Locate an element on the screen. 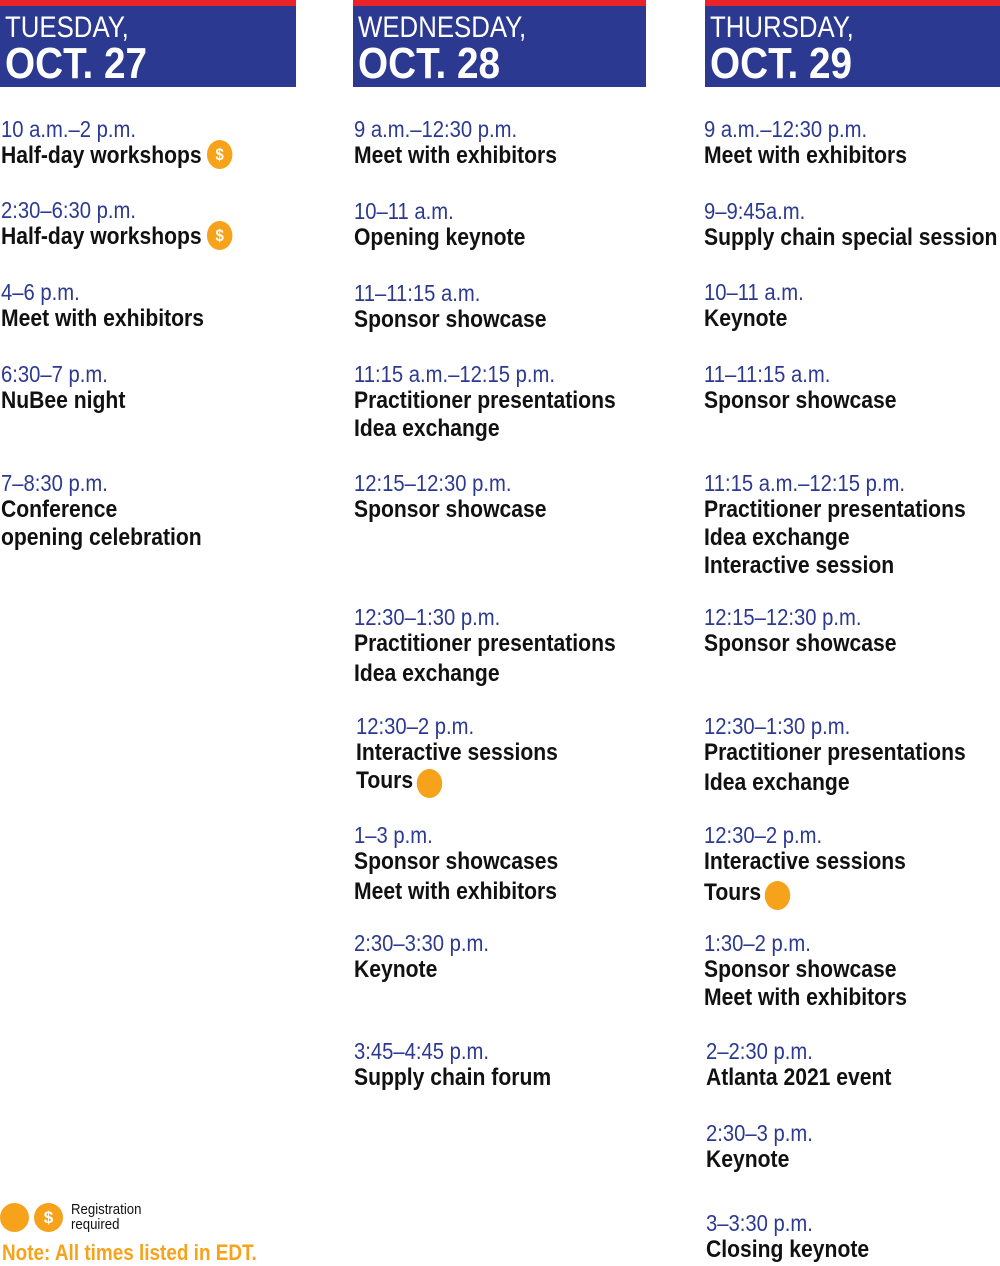 This screenshot has width=1000, height=1266. schedule-event: 10–11 a.m. Keynote is located at coordinates (760, 306).